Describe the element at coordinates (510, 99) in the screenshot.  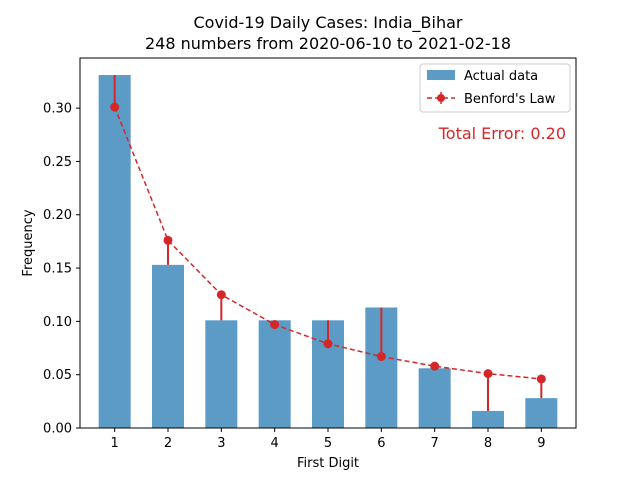
I see `legend-label-benford: Benford's Law` at that location.